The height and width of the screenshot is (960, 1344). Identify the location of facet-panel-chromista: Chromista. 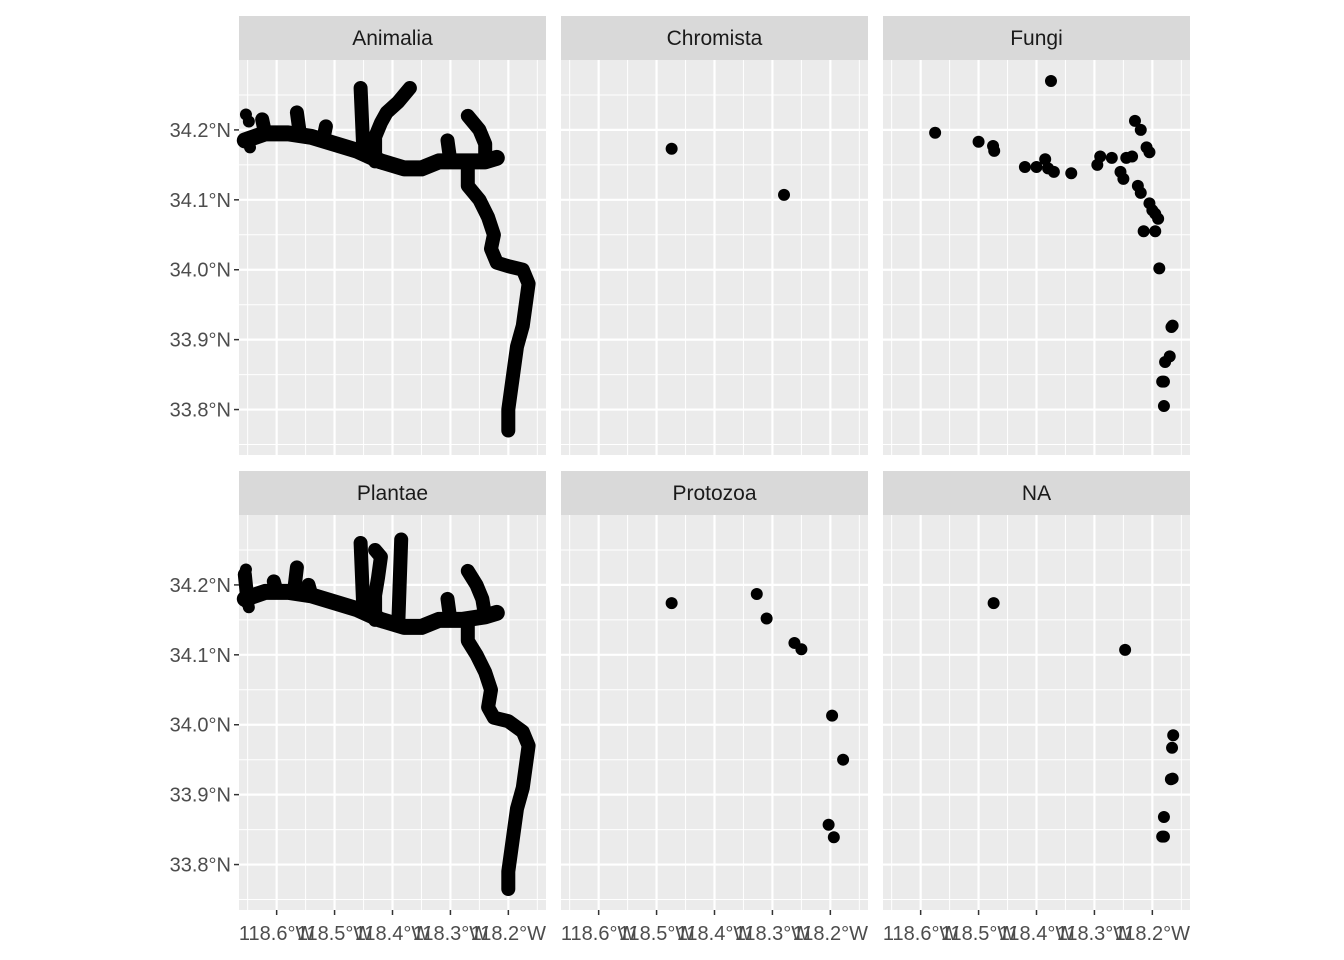
(714, 235).